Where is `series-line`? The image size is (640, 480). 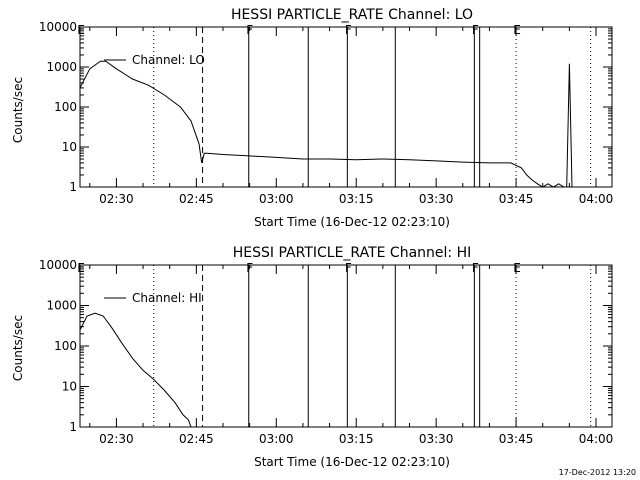 series-line is located at coordinates (135, 370).